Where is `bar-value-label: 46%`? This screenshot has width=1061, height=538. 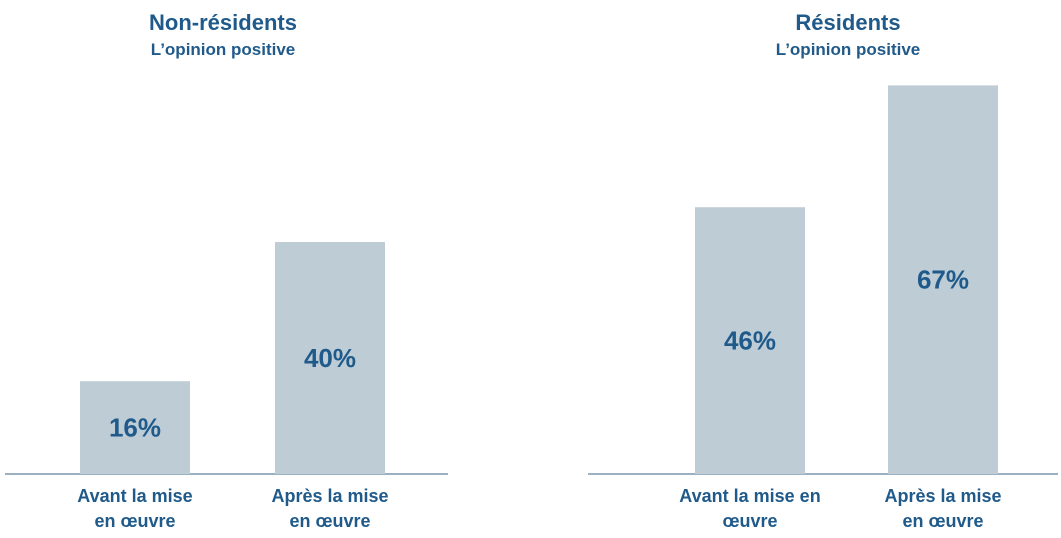
bar-value-label: 46% is located at coordinates (750, 341).